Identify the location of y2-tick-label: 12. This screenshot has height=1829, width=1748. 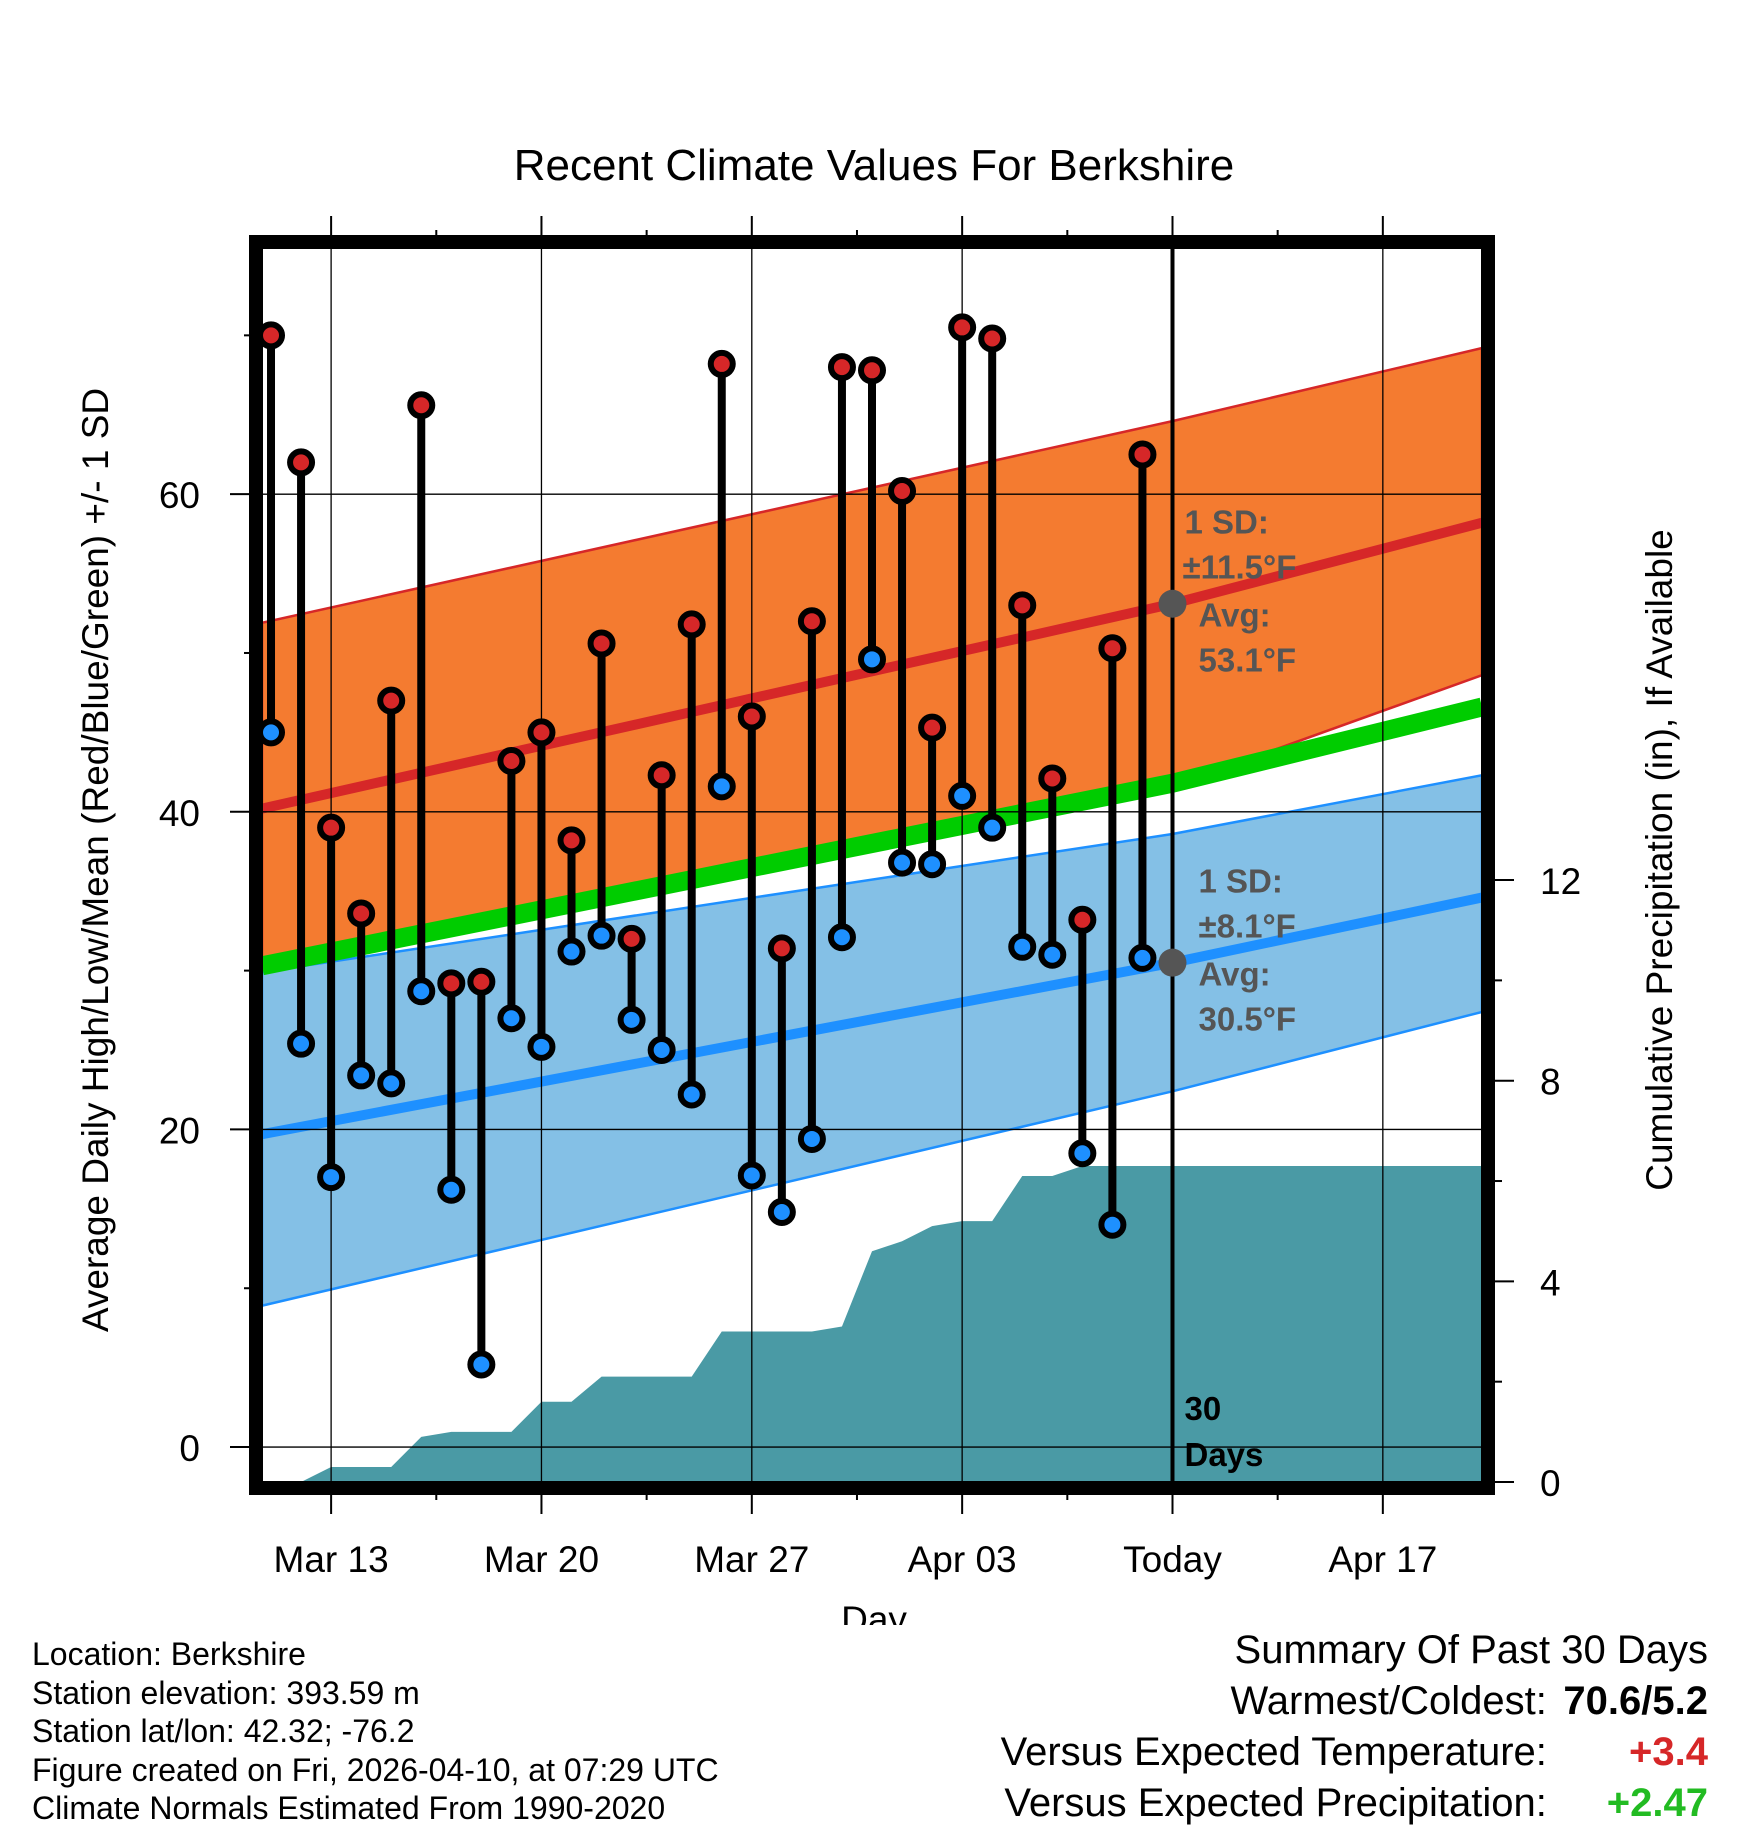
(1560, 881).